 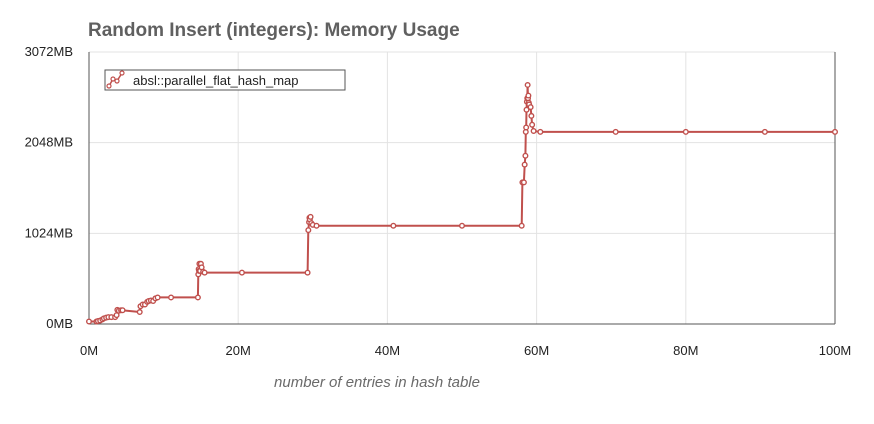 What do you see at coordinates (59, 323) in the screenshot?
I see `y-tick-label: 0MB` at bounding box center [59, 323].